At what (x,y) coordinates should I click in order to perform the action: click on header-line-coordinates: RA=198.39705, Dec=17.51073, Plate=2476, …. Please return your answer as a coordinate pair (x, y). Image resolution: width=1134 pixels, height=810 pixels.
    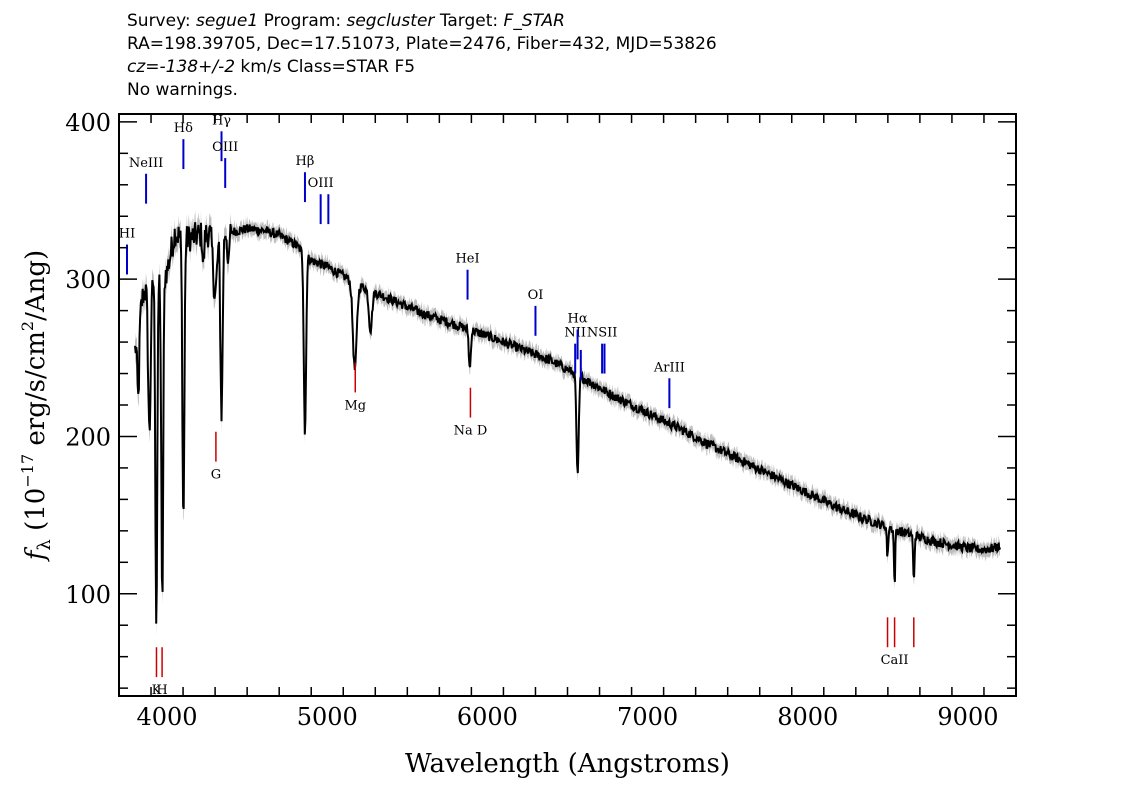
    Looking at the image, I should click on (422, 44).